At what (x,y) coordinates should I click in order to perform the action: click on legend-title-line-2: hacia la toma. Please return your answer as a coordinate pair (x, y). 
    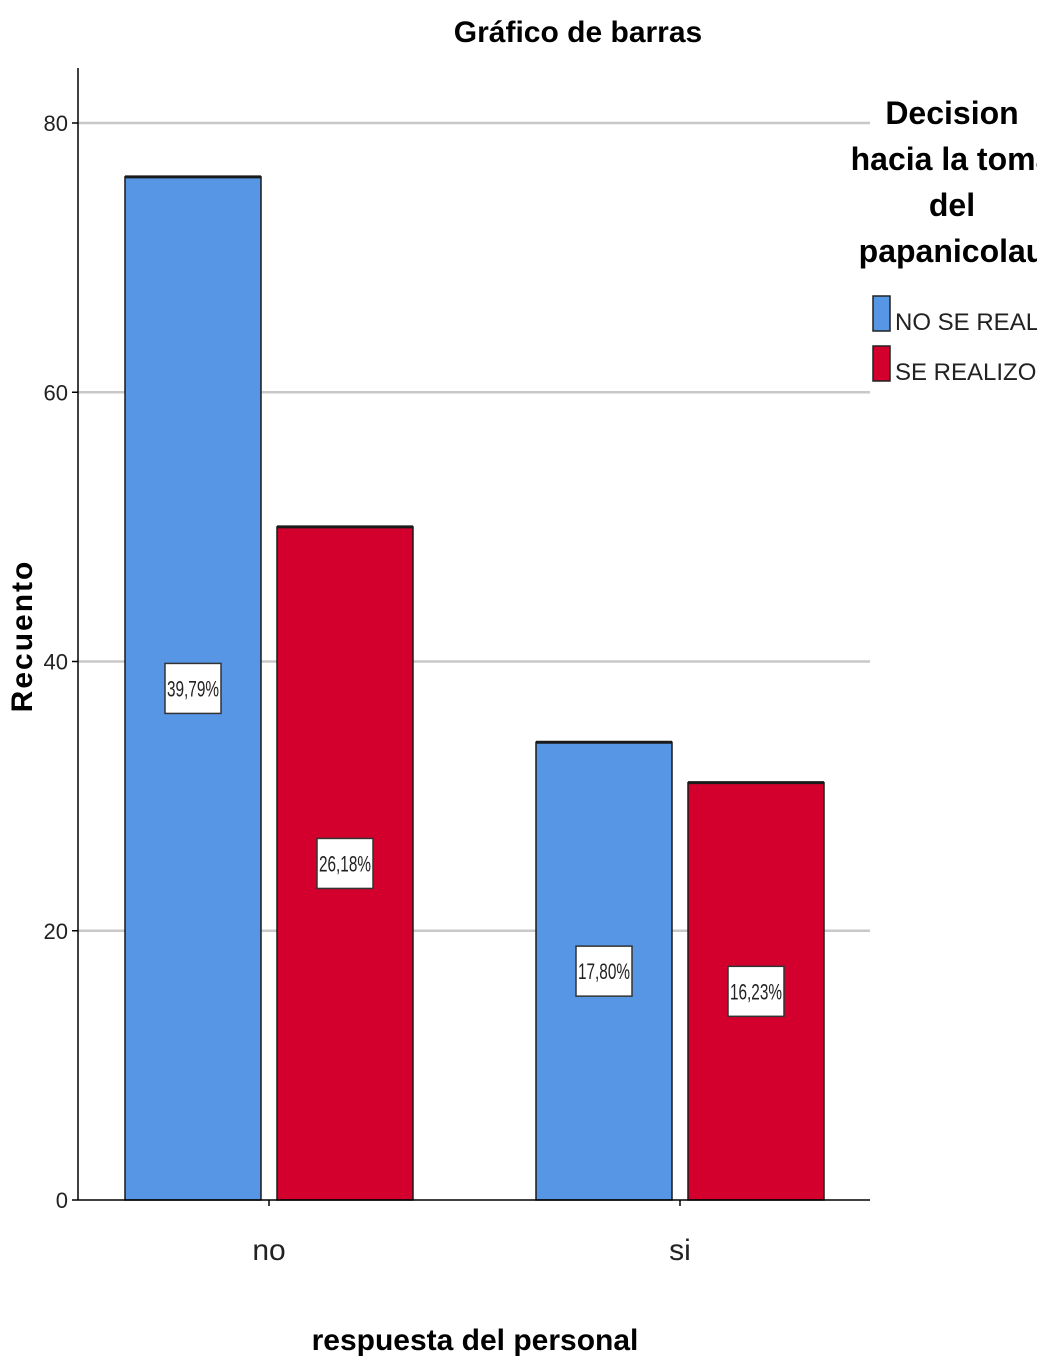
    Looking at the image, I should click on (944, 159).